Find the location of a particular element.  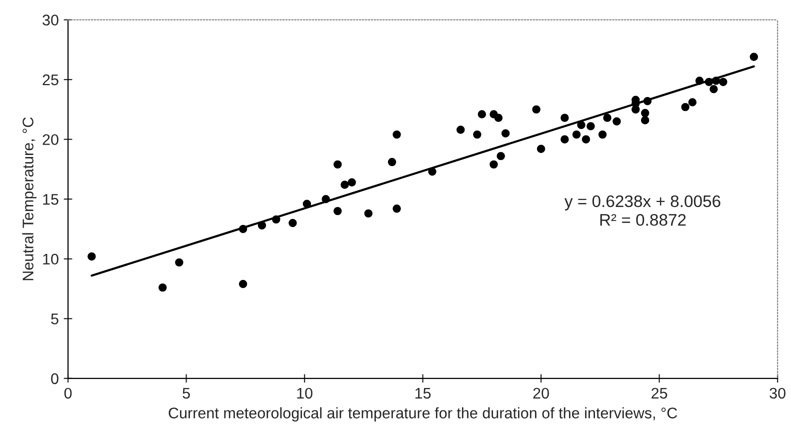

x-tick-label: 5 is located at coordinates (186, 393).